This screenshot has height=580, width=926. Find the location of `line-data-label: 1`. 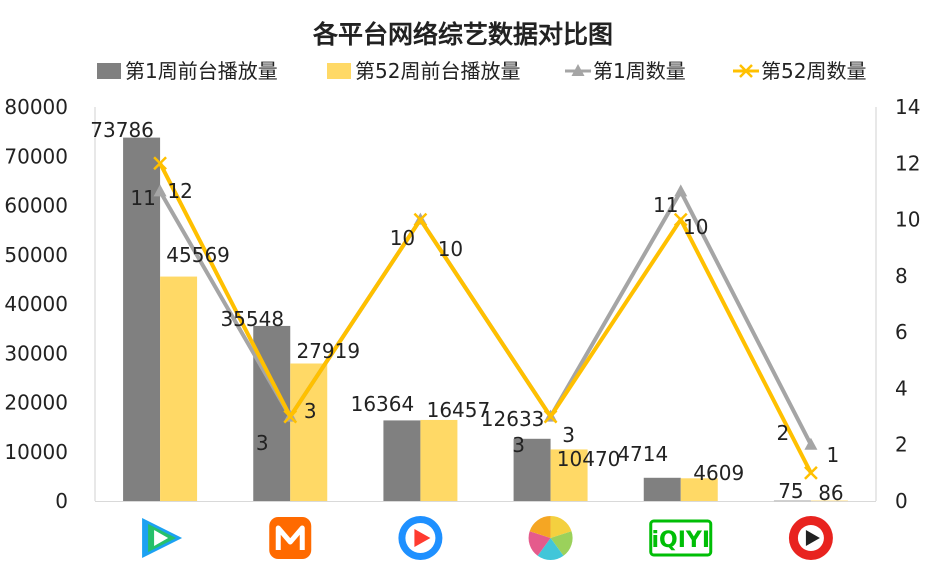

line-data-label: 1 is located at coordinates (833, 455).